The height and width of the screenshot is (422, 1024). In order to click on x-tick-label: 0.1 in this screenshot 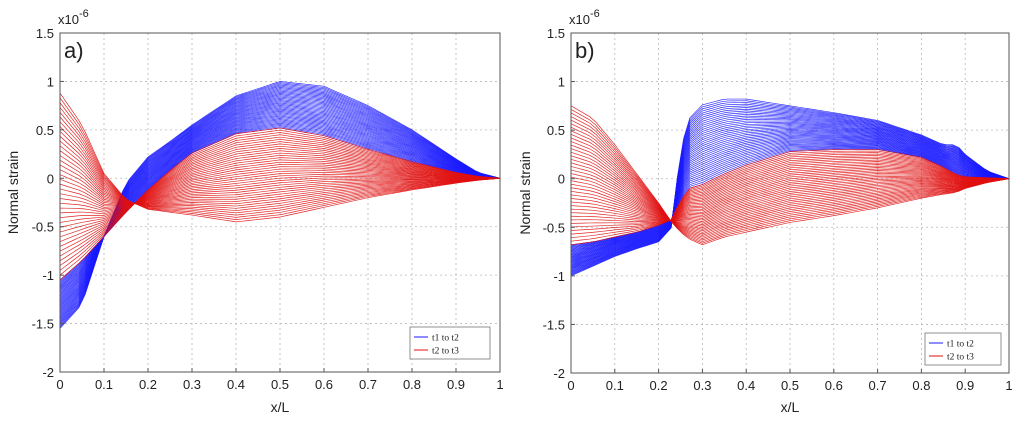, I will do `click(615, 385)`.